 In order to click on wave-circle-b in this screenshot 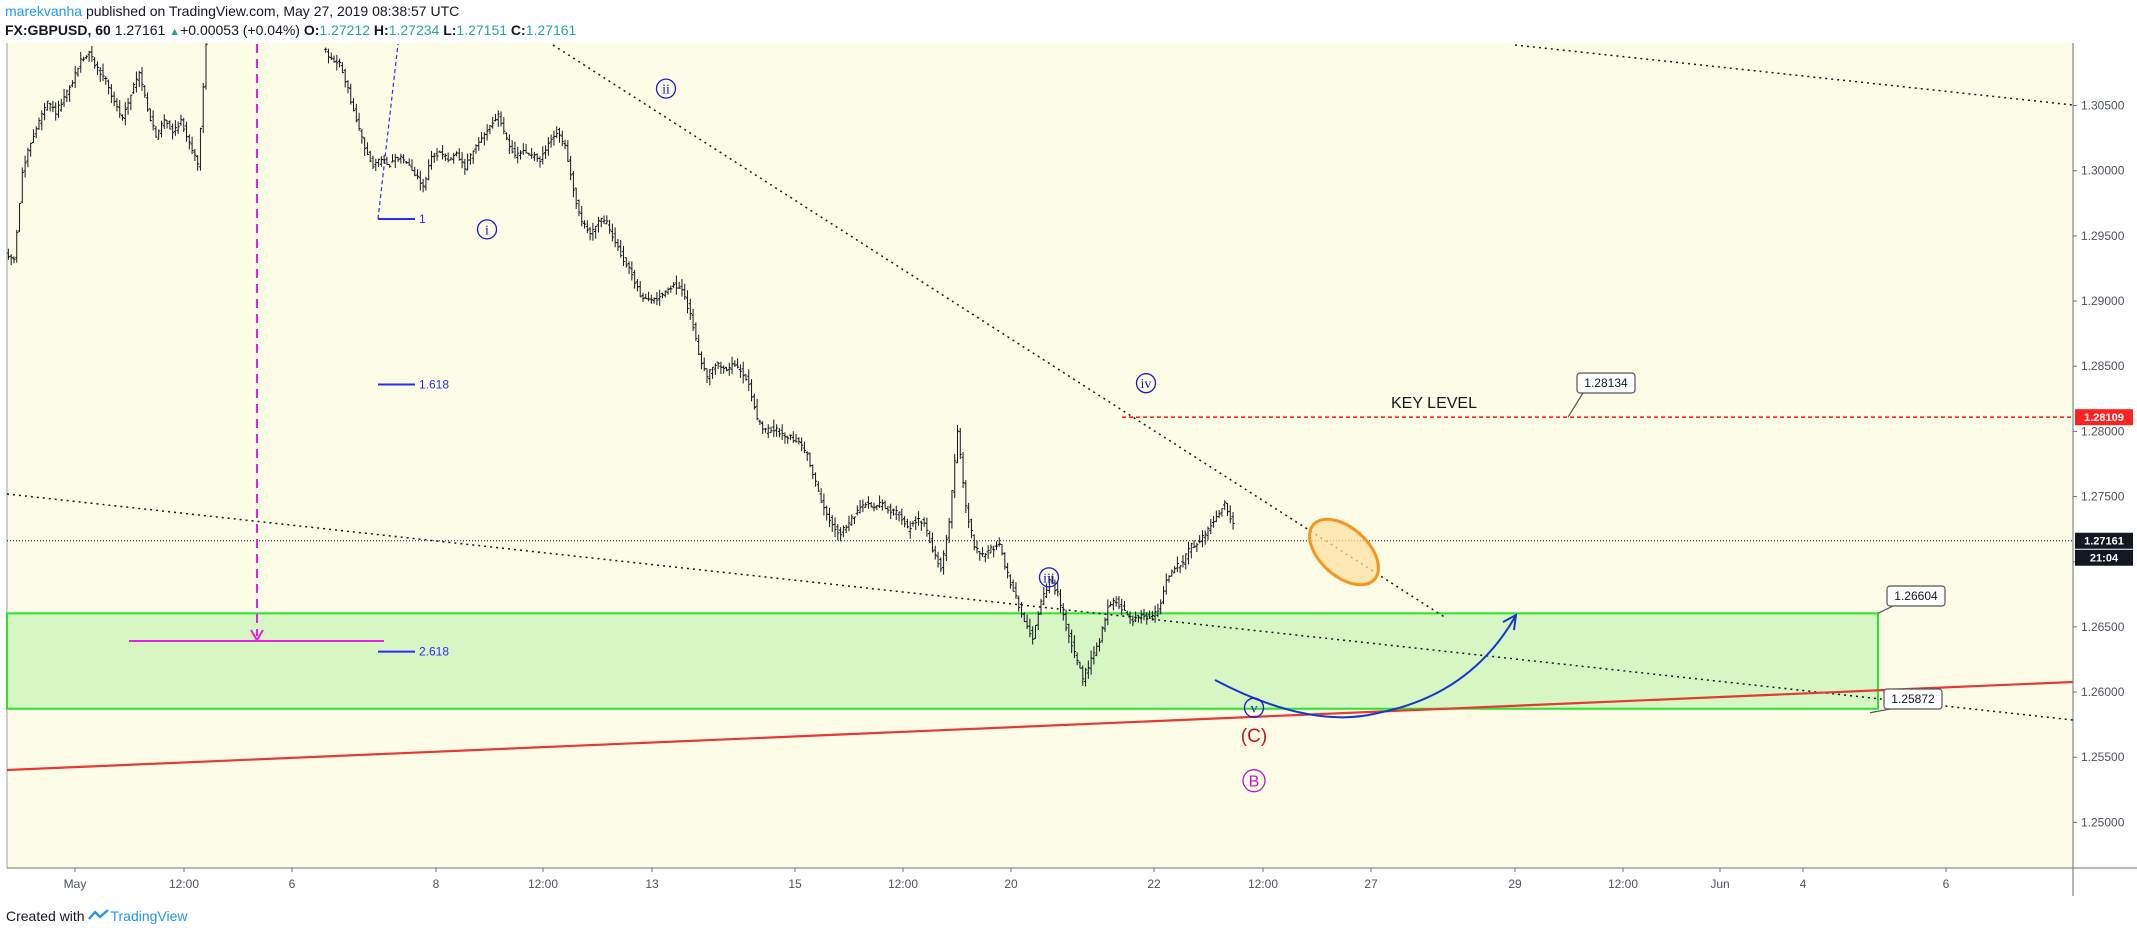, I will do `click(1254, 781)`.